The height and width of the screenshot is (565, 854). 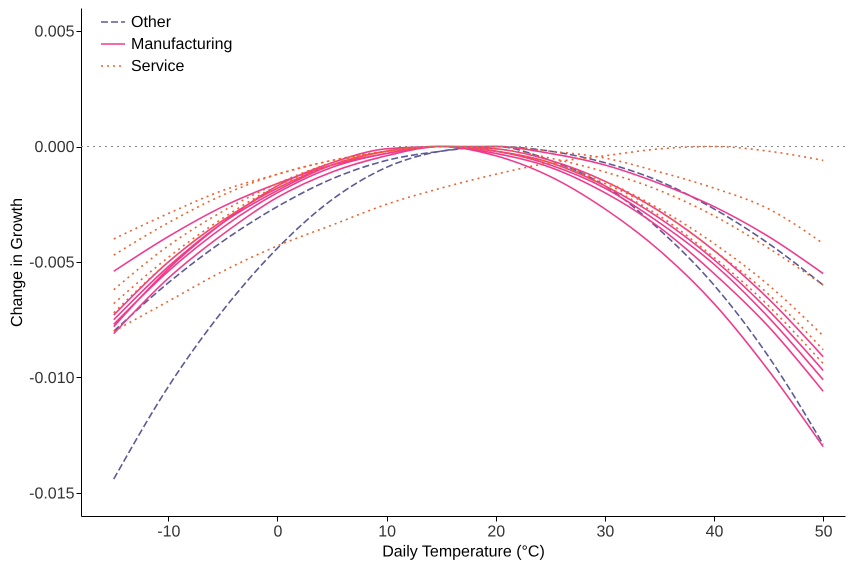 I want to click on x-tick-label: 50, so click(x=823, y=532).